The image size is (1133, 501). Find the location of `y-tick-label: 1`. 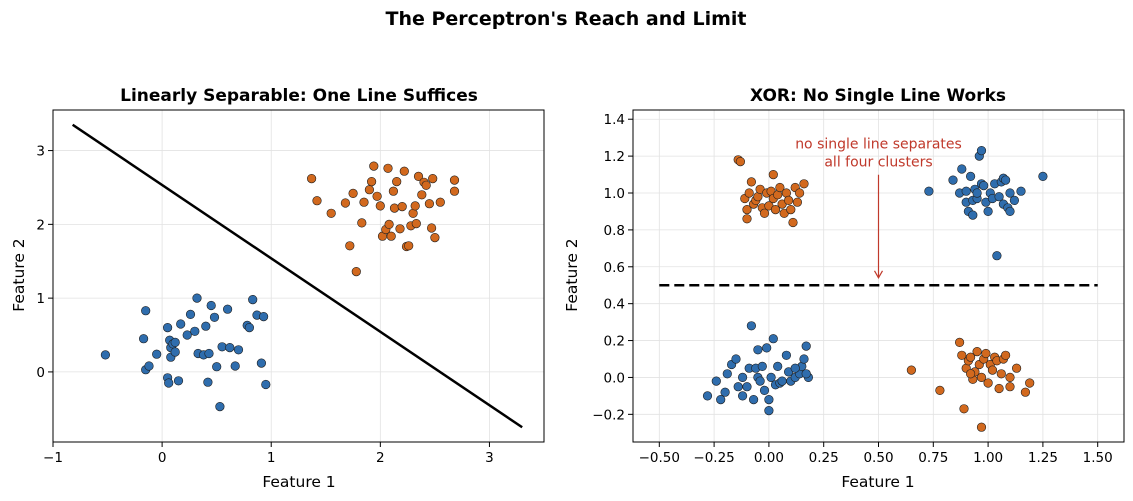

y-tick-label: 1 is located at coordinates (40, 299).